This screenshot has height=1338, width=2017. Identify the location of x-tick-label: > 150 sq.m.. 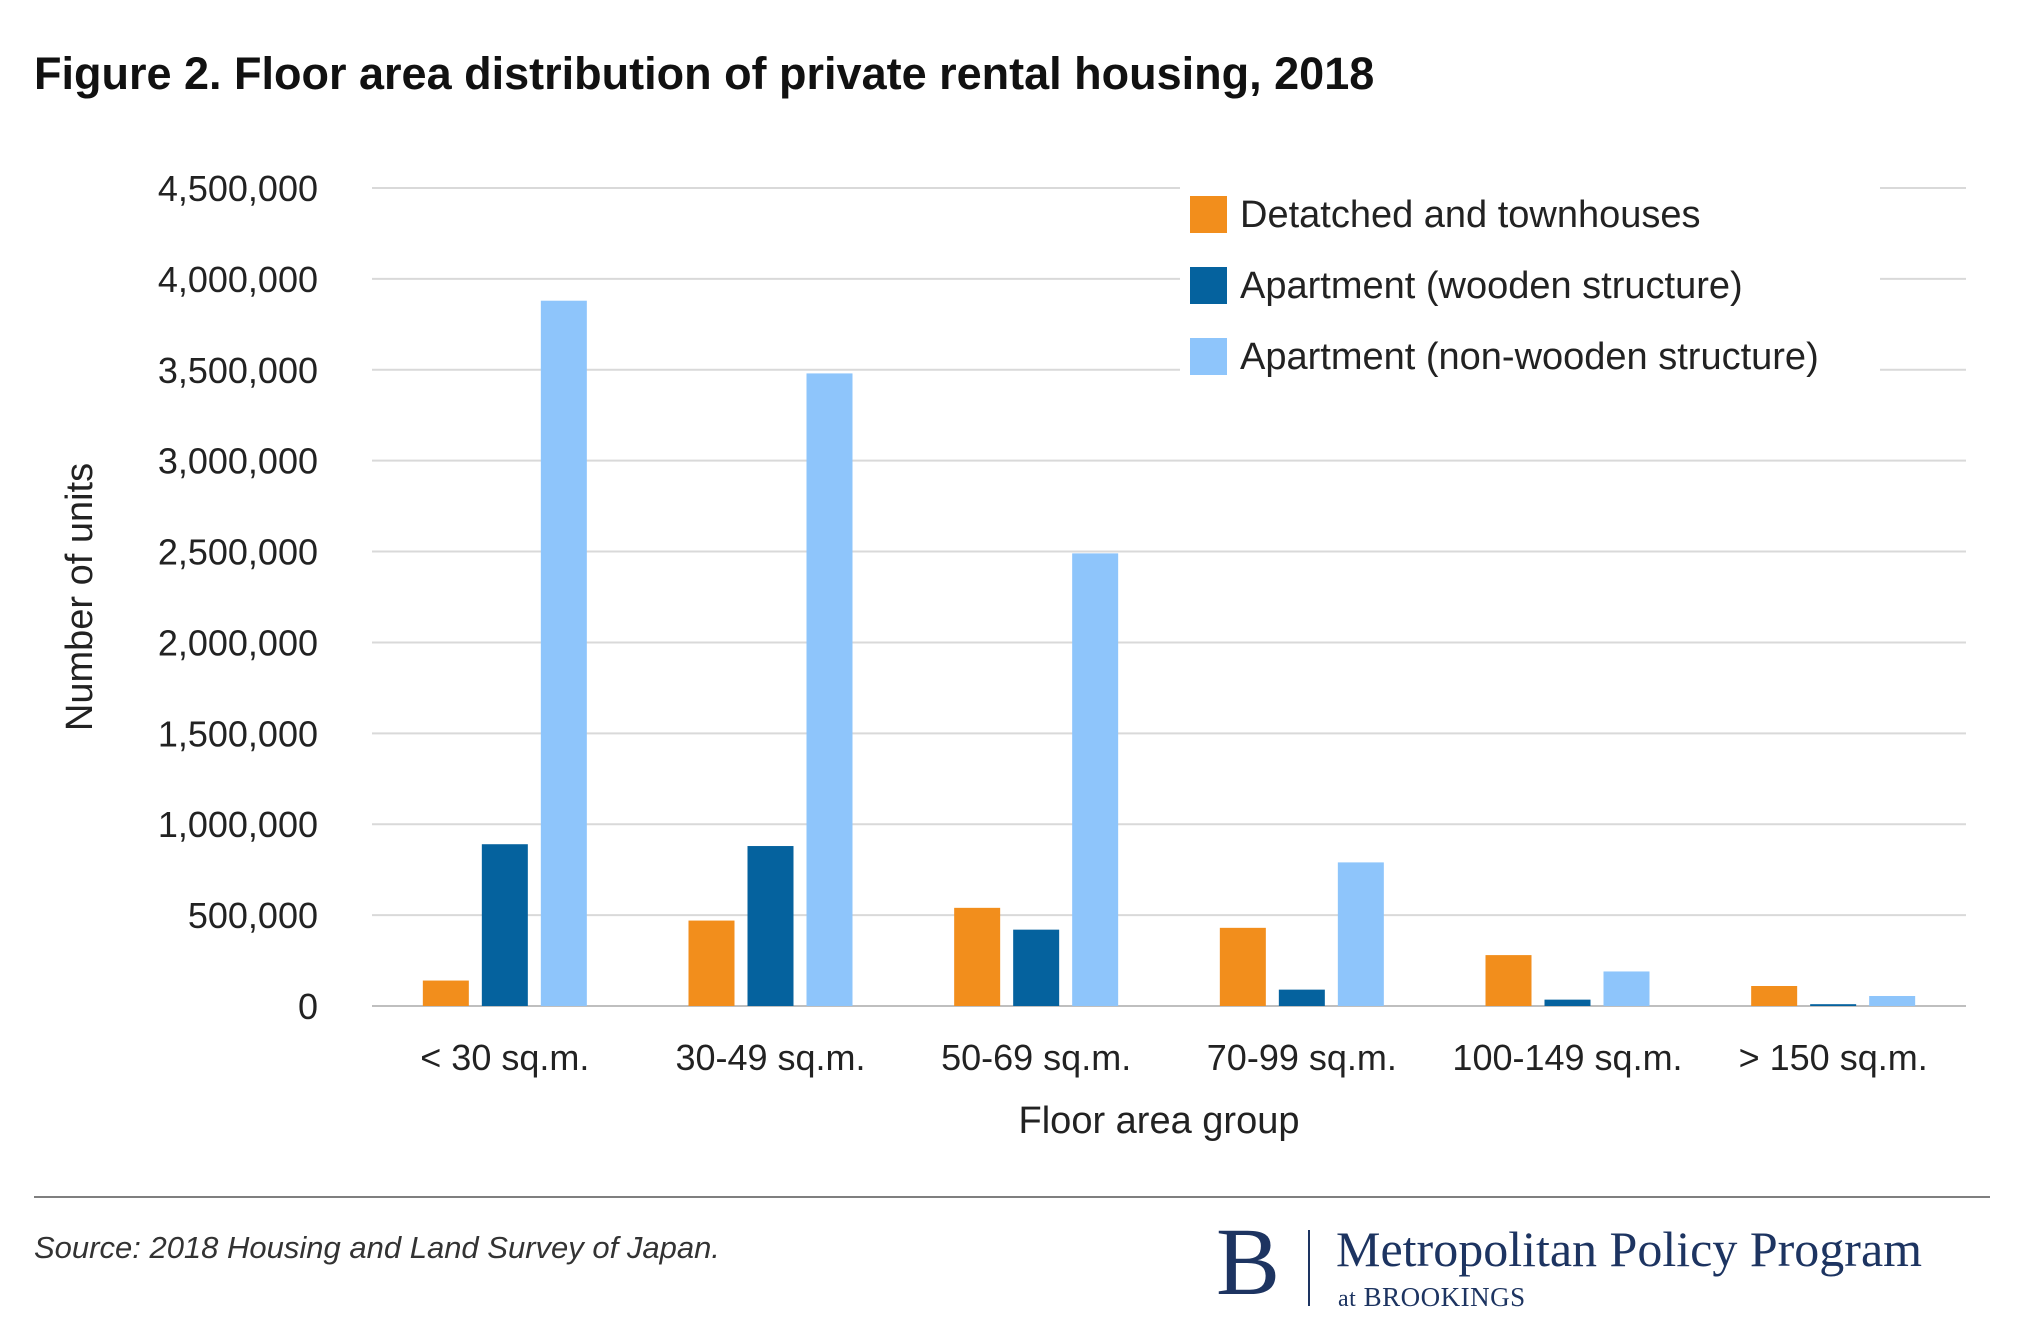
(1833, 1057).